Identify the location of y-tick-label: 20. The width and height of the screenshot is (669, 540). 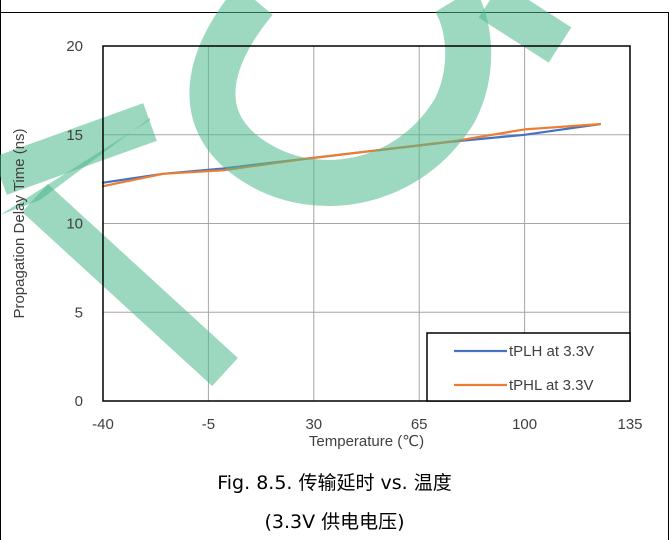
(74, 46).